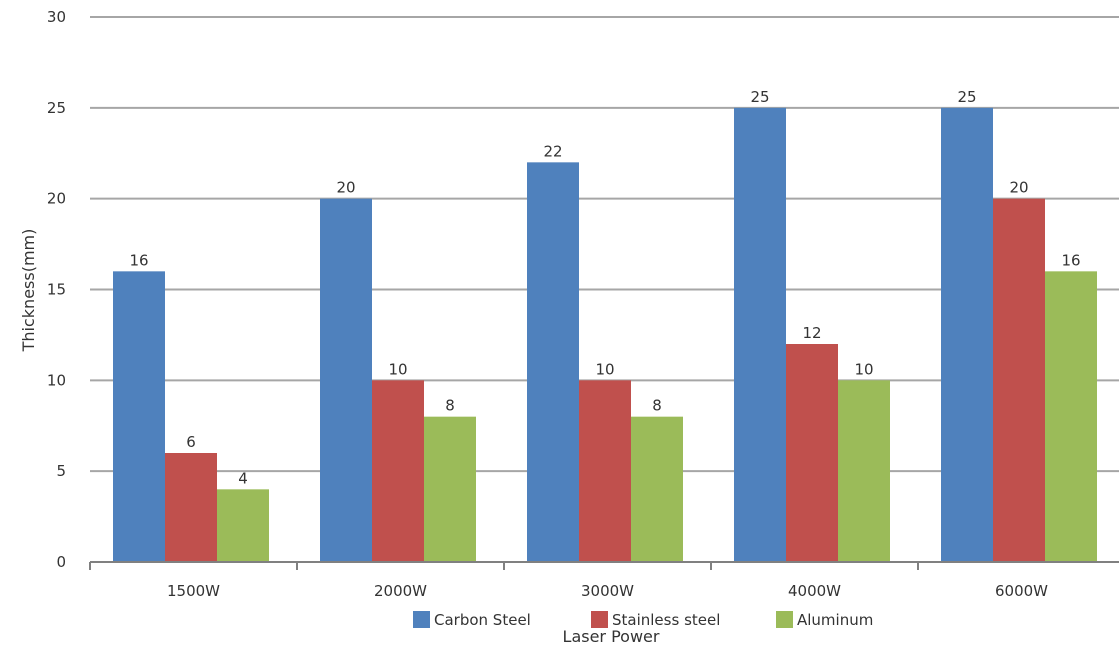  I want to click on legend: Carbon Steel Stainless steel Aluminum, so click(643, 620).